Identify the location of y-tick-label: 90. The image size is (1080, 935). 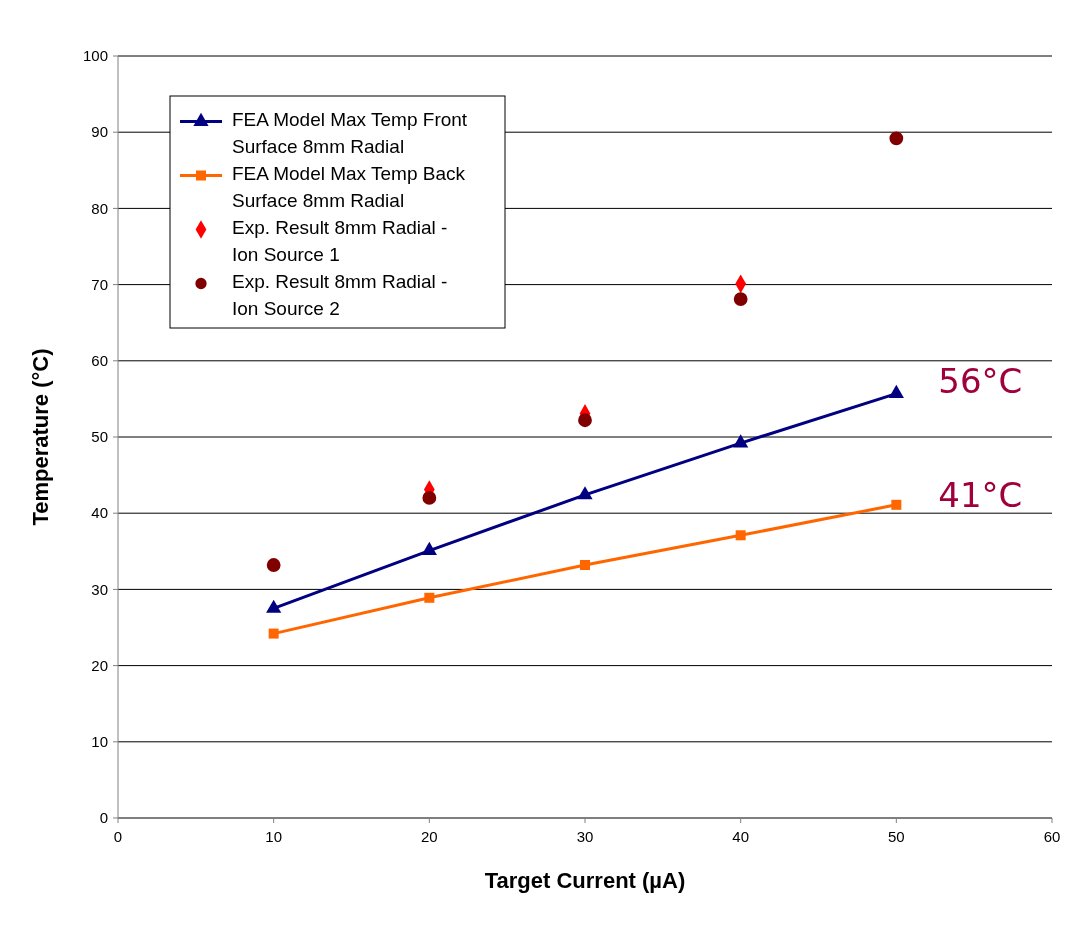
(99, 132).